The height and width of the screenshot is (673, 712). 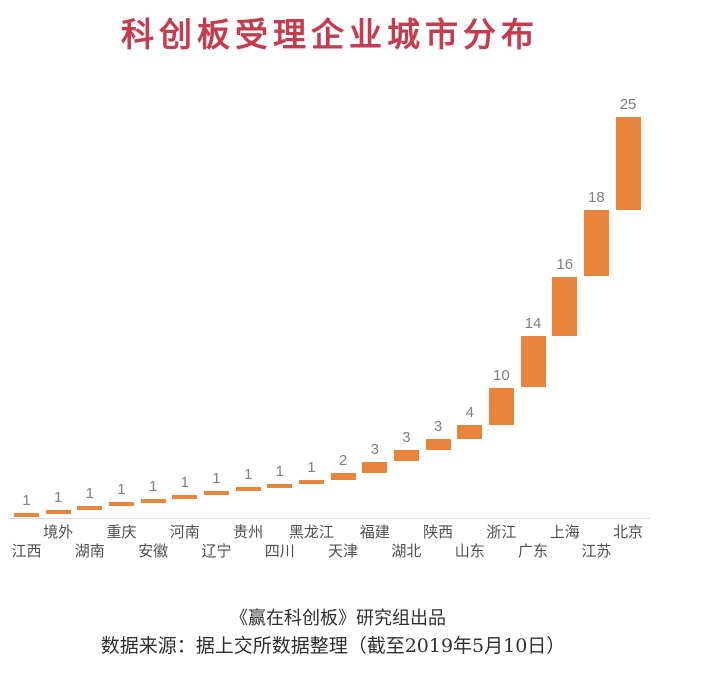 What do you see at coordinates (343, 476) in the screenshot?
I see `bar-天津` at bounding box center [343, 476].